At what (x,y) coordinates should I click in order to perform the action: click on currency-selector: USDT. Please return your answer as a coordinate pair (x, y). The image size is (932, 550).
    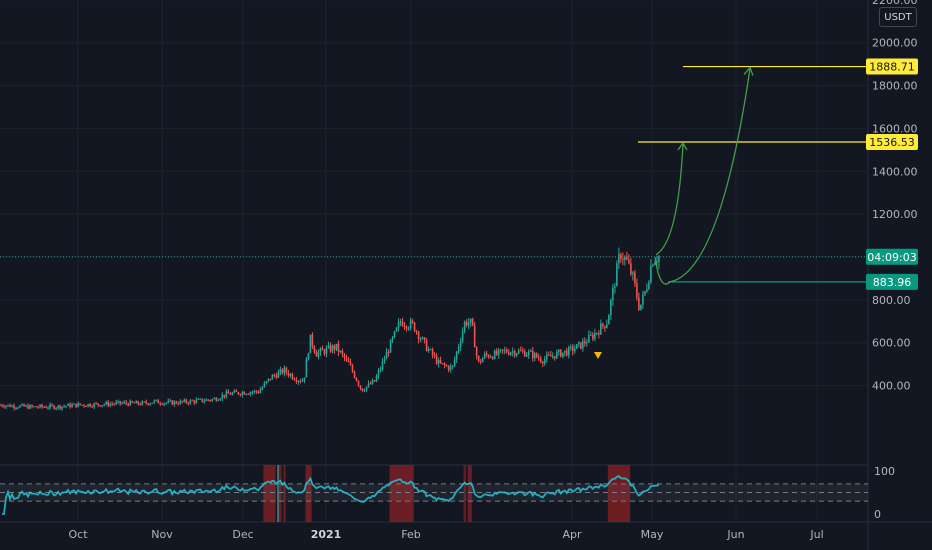
    Looking at the image, I should click on (898, 17).